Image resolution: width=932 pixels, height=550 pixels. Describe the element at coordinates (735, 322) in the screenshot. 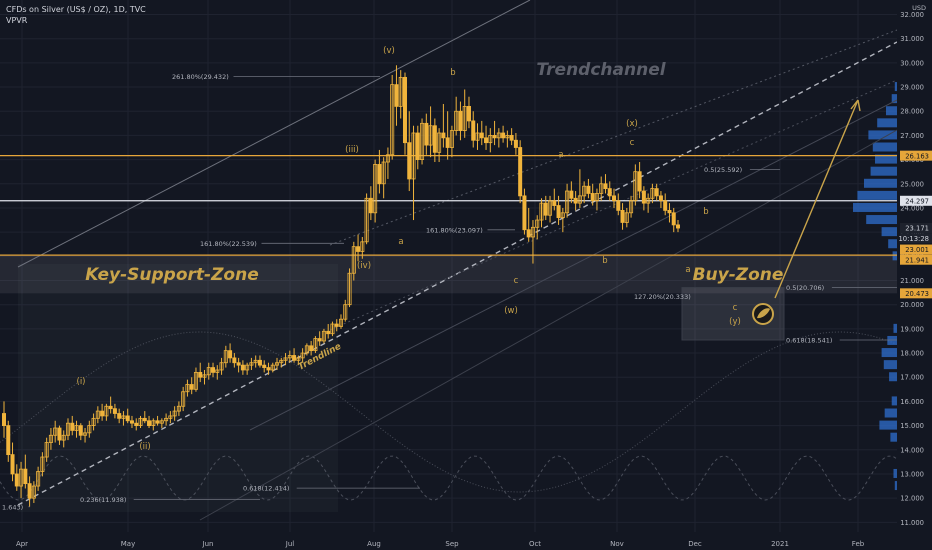

I see `wave-label: (y)` at that location.